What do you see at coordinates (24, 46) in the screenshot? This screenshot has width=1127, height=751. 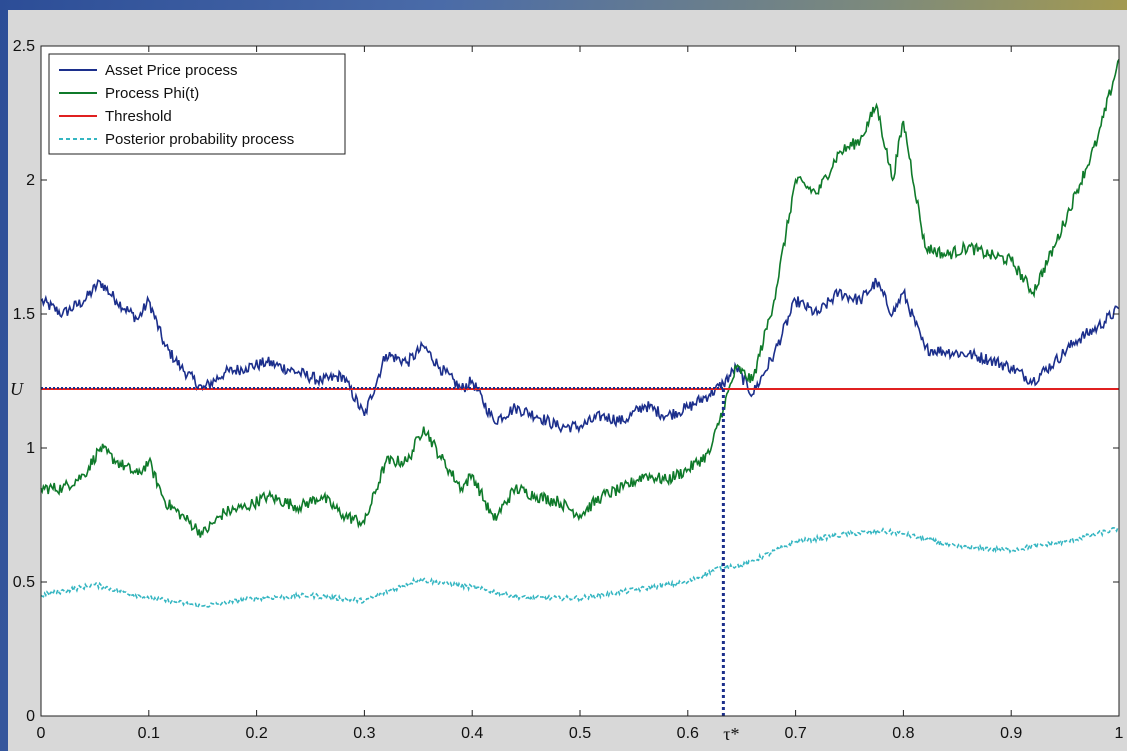 I see `y-tick-label: 2.5` at bounding box center [24, 46].